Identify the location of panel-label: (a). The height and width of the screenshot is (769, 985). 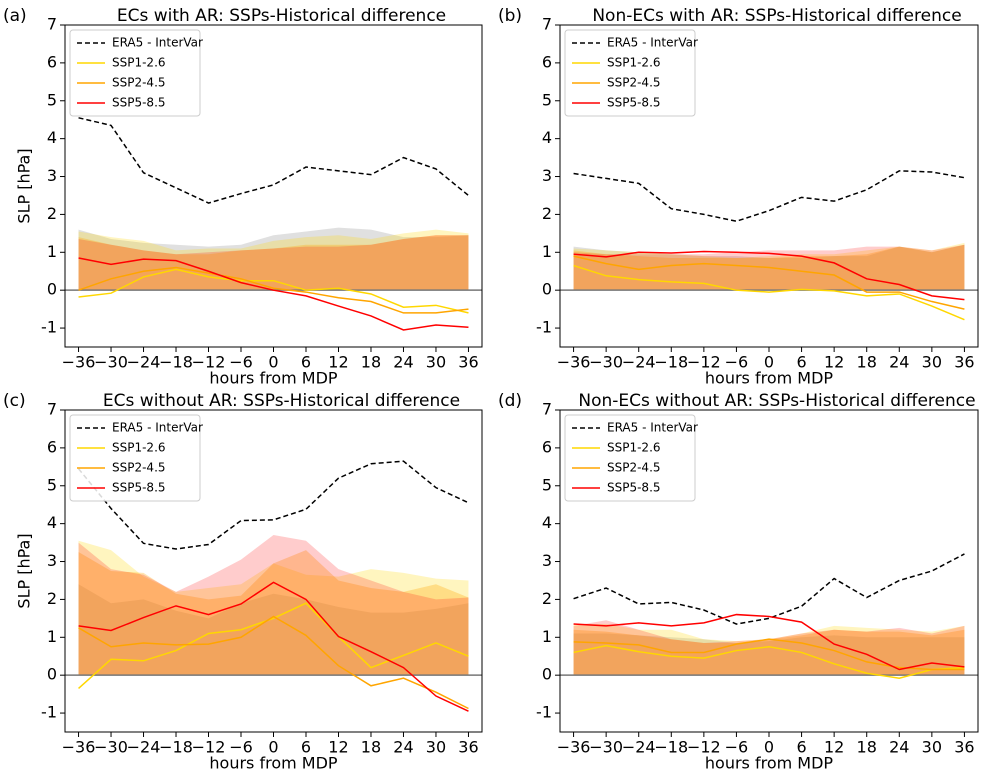
(15, 16).